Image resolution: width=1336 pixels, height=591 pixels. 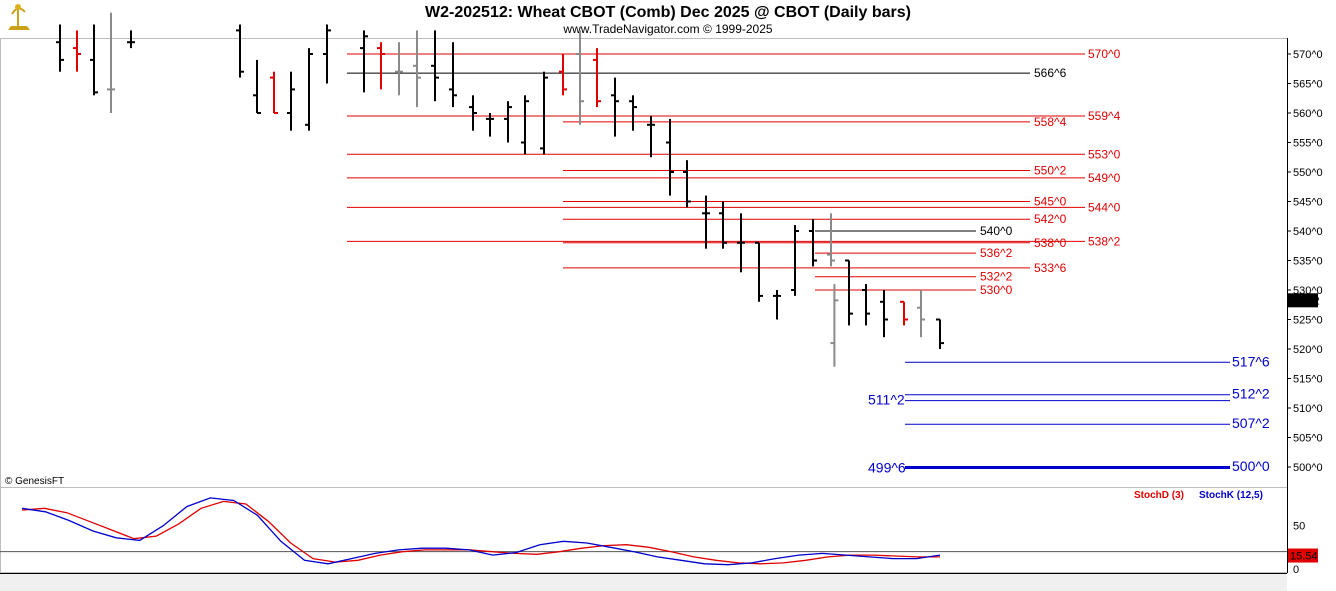 I want to click on level-label: 511^2, so click(x=886, y=400).